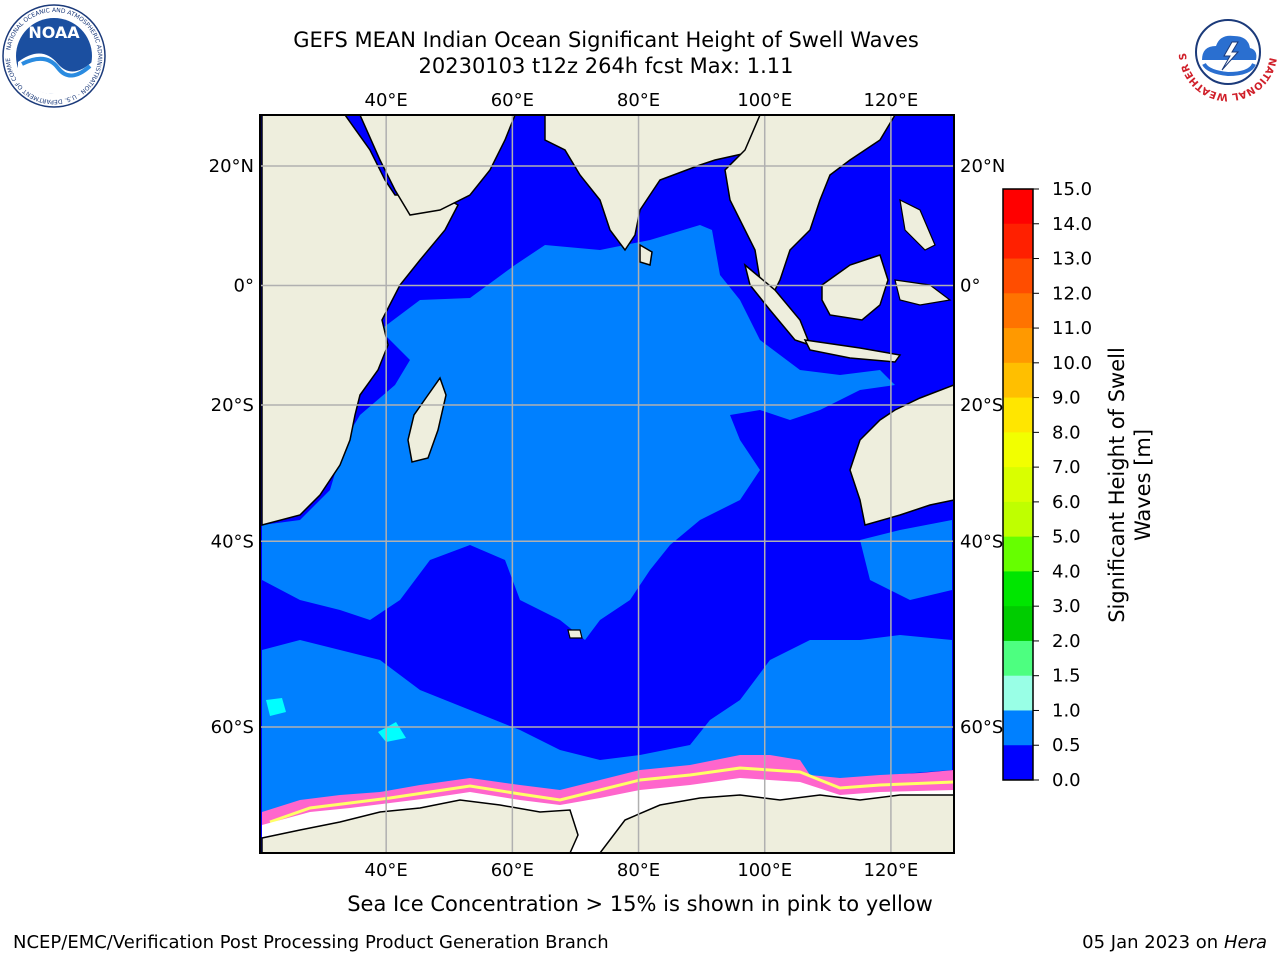 This screenshot has height=960, width=1280. I want to click on nws-logo: NATIONAL WEATHER SERVICE, so click(1228, 52).